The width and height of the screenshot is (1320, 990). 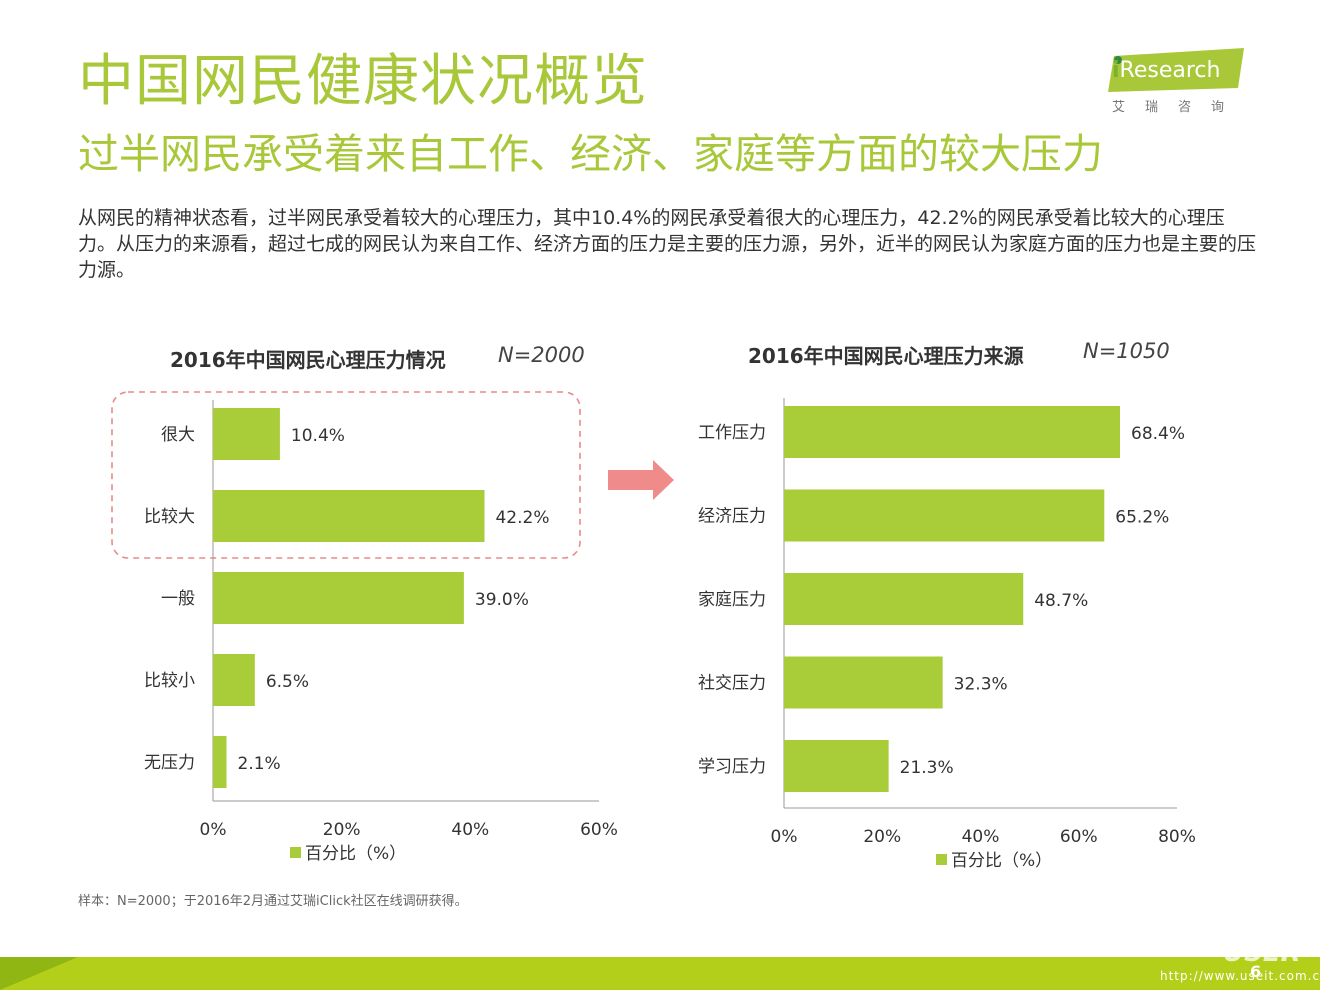 I want to click on chart2-value-label: 65.2%, so click(x=1142, y=518).